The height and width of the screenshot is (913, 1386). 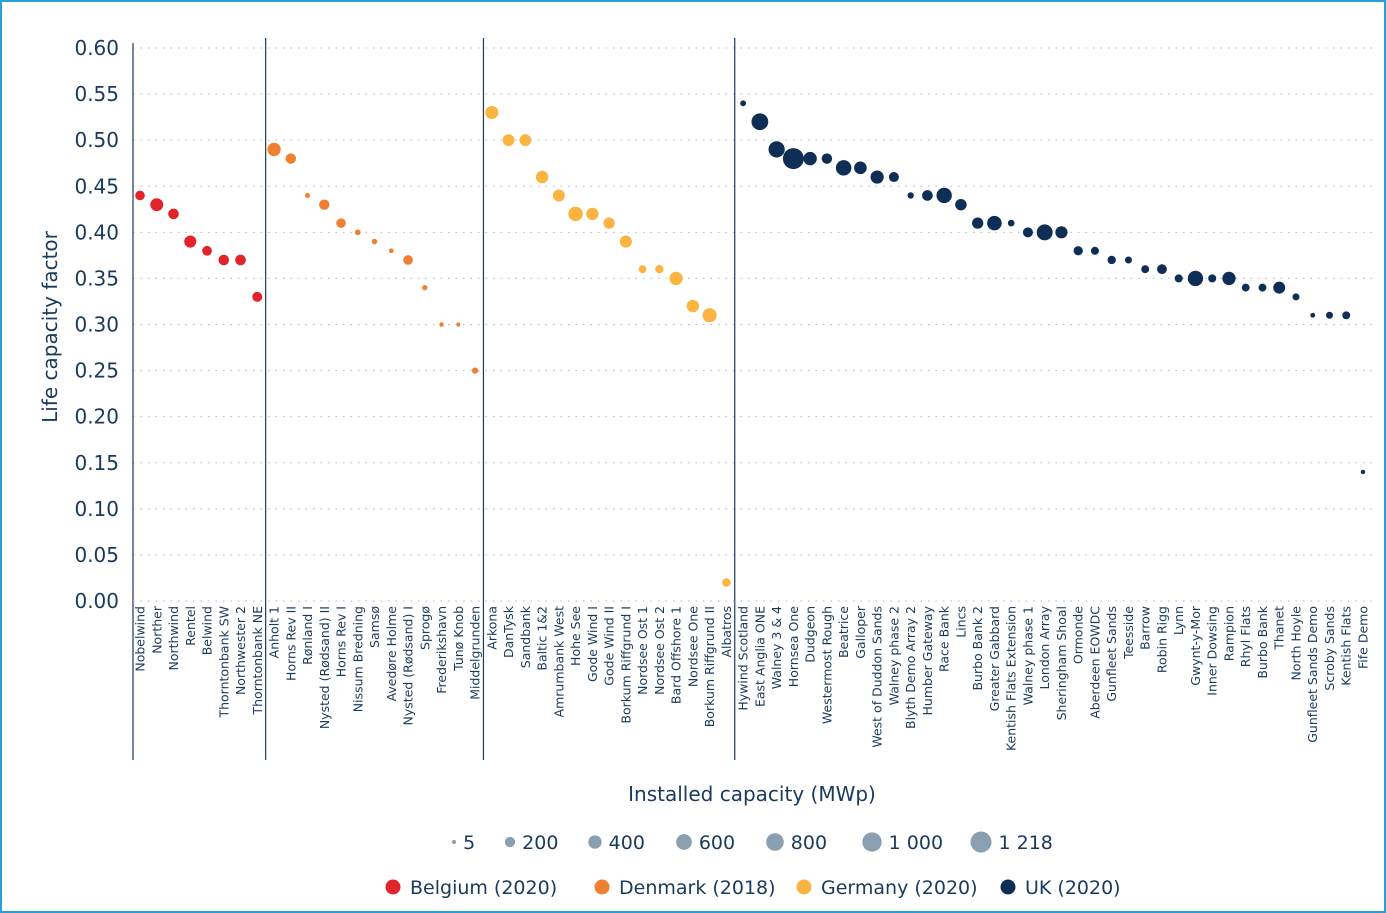 I want to click on x-category-label: Gode Wind II, so click(x=609, y=646).